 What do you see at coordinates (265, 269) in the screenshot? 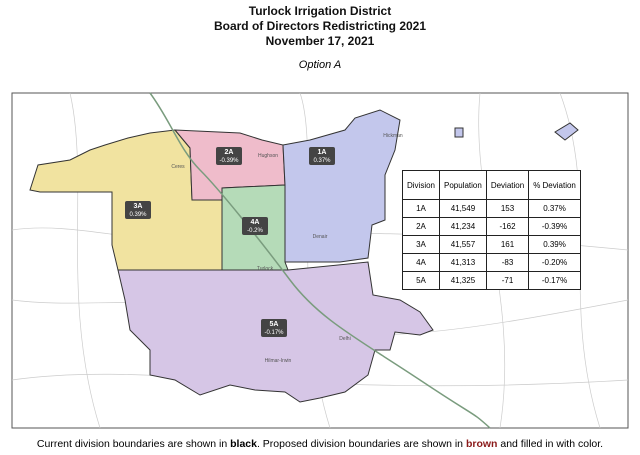
I see `place-name: Turlock` at bounding box center [265, 269].